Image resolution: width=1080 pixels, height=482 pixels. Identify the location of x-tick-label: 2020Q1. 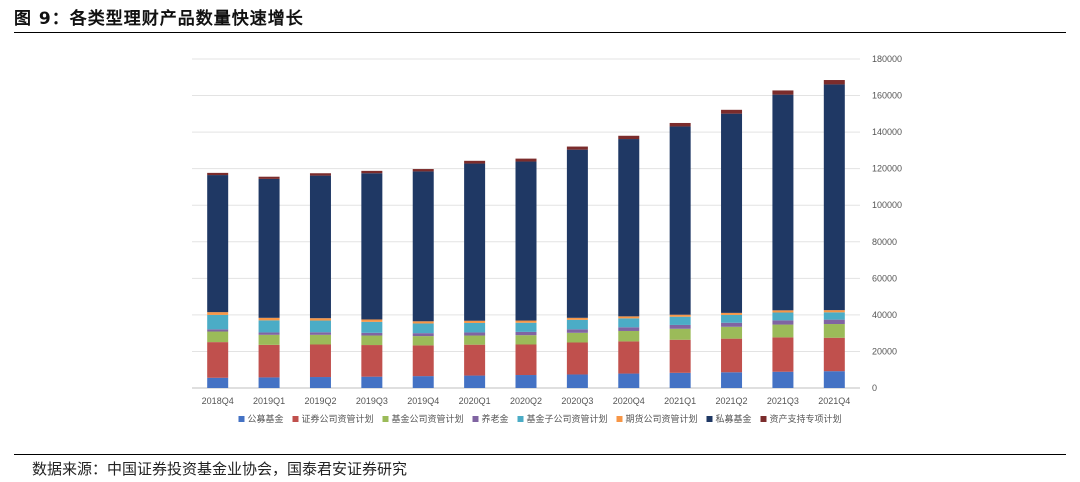
(475, 401).